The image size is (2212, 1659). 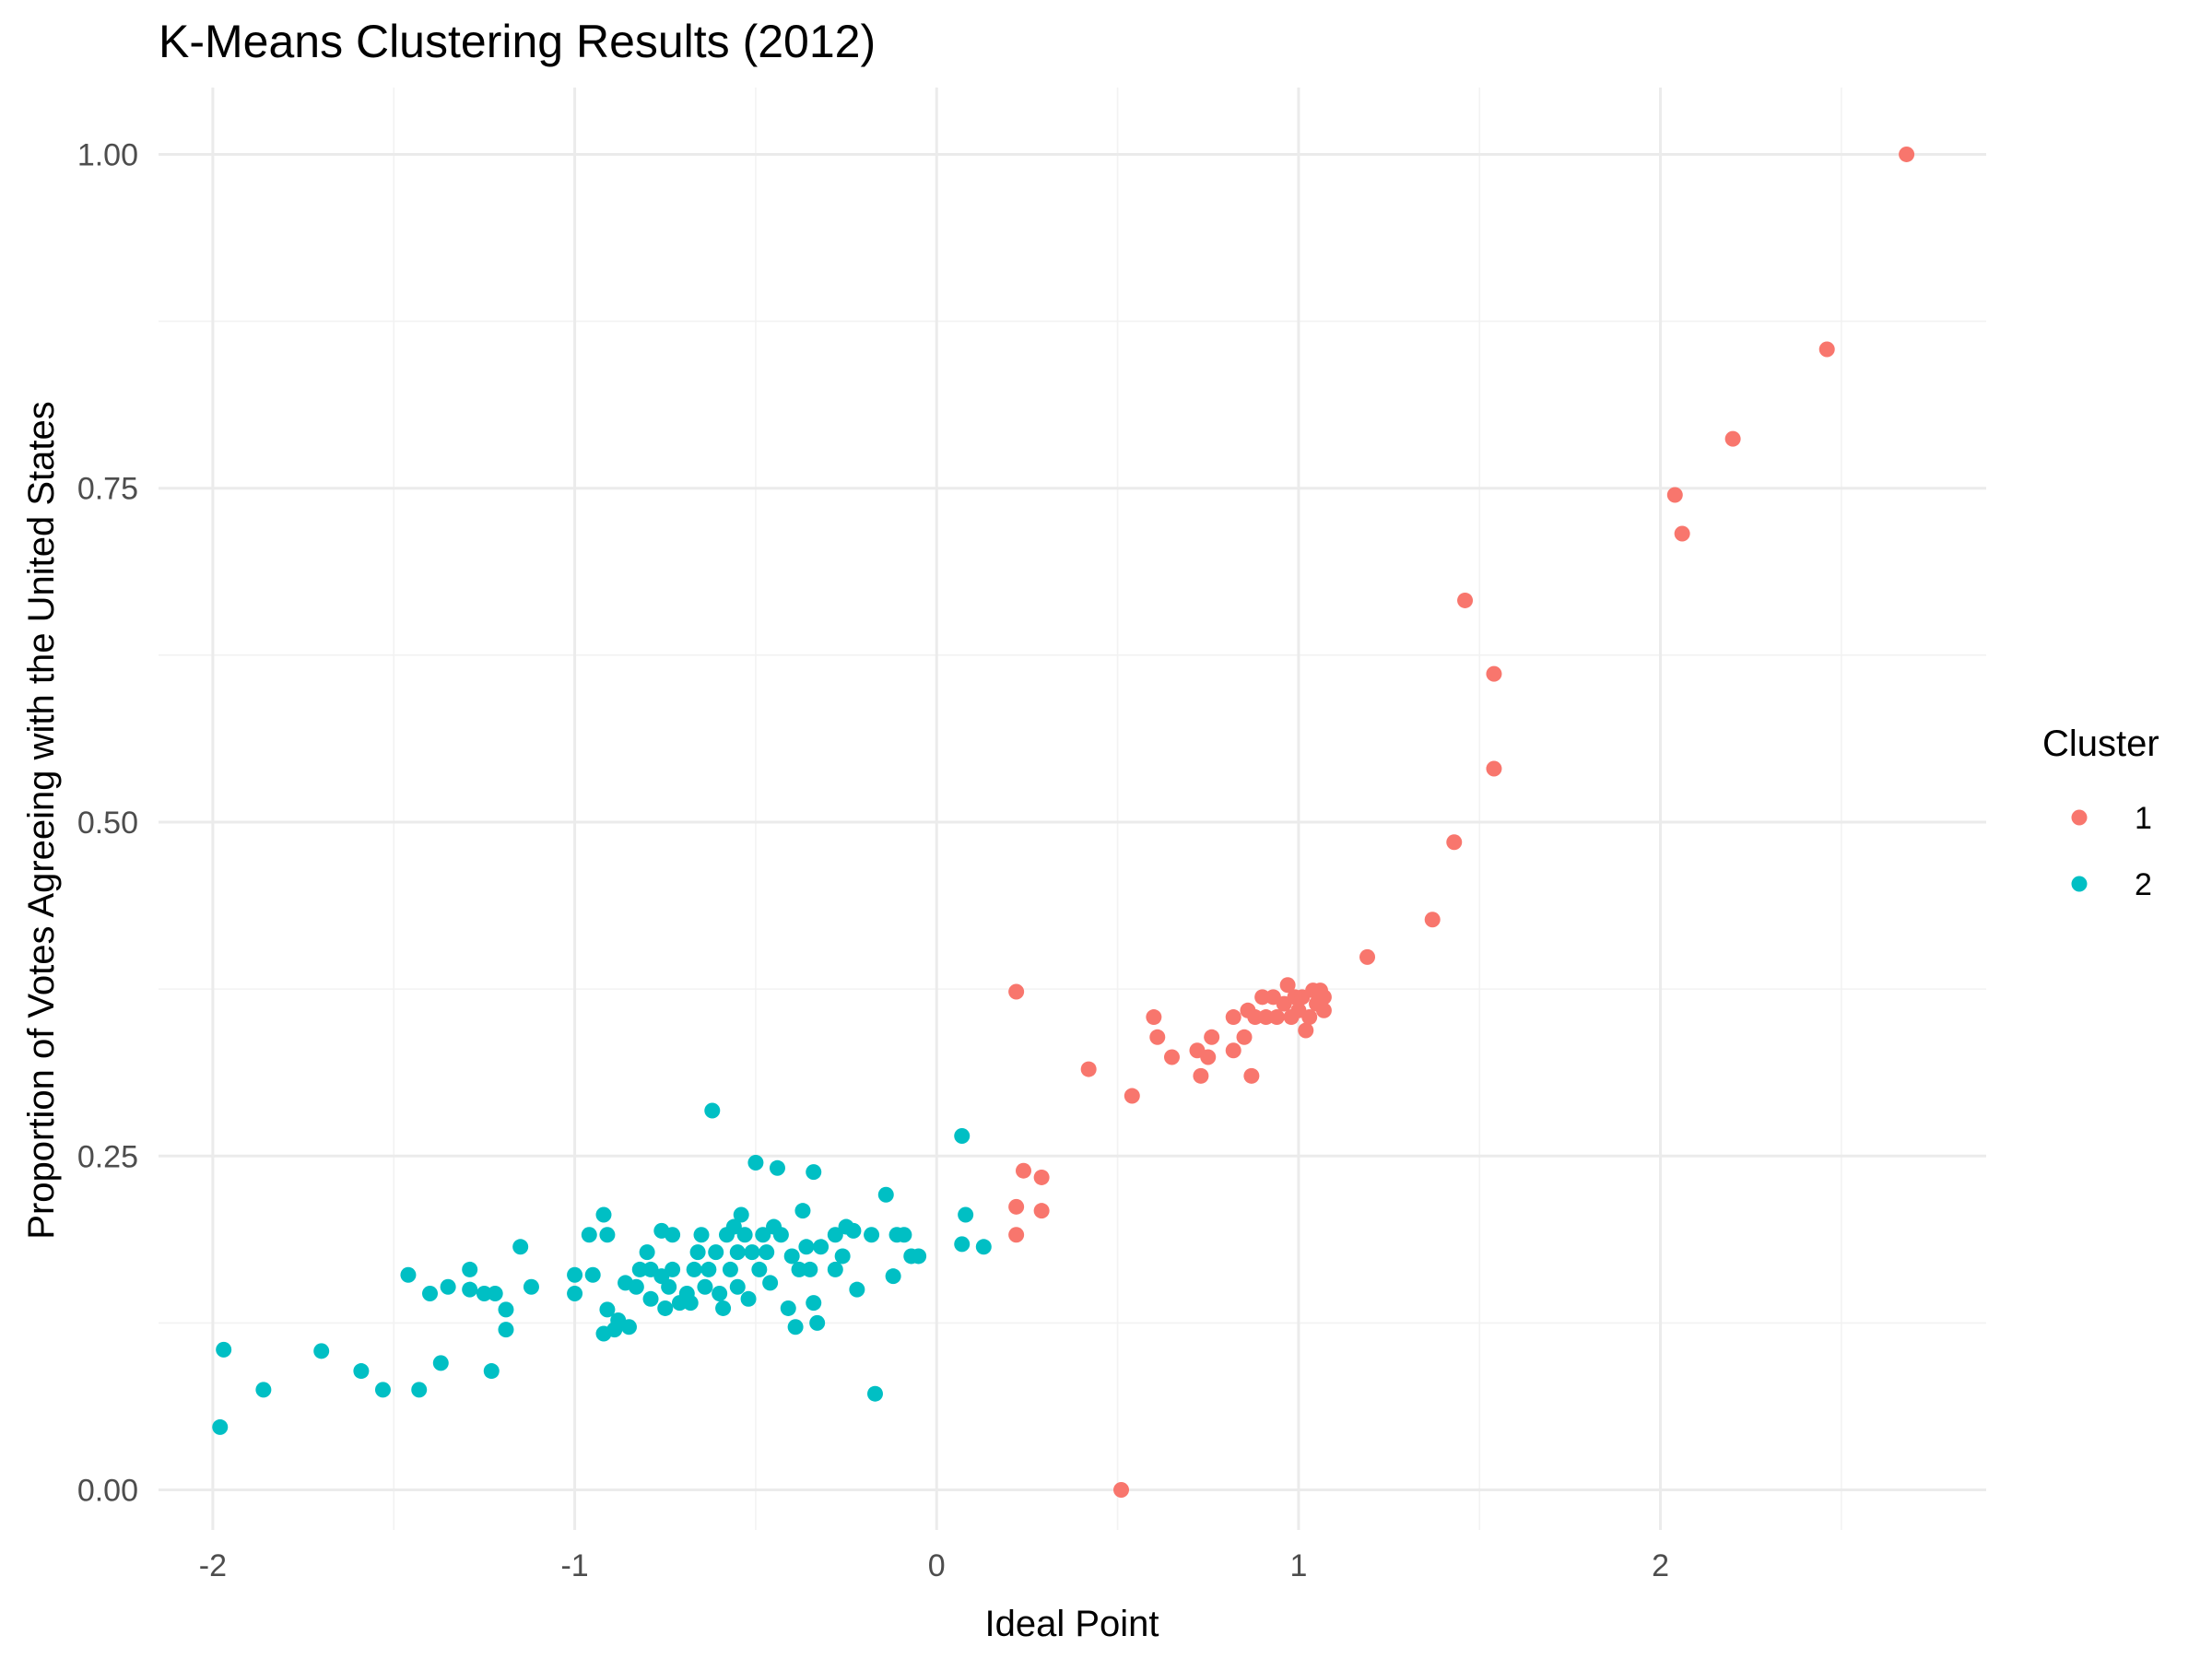 I want to click on x-tick-label: 0, so click(x=937, y=1565).